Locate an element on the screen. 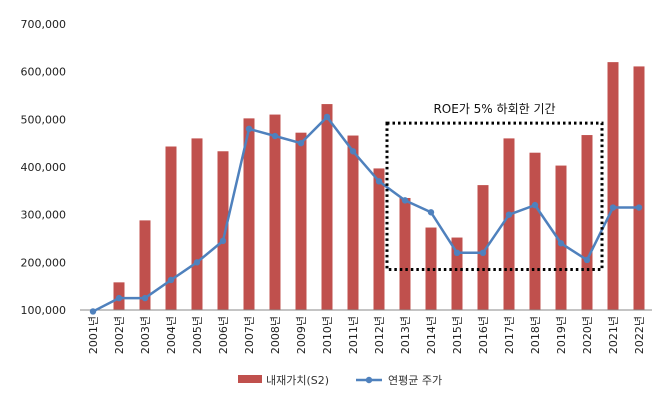  y-tick-label: 600,000 is located at coordinates (44, 72).